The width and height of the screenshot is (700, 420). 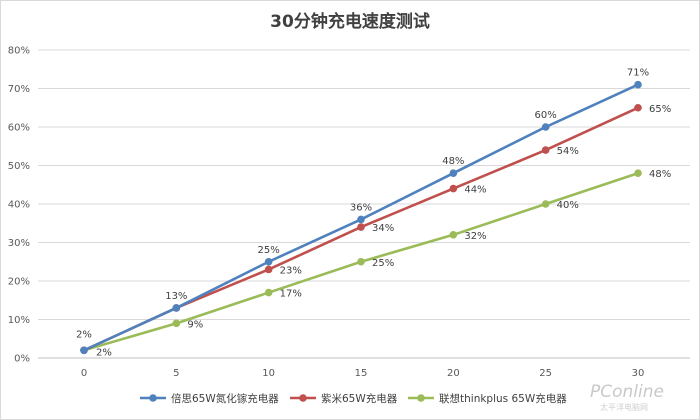 I want to click on data-label: 44%, so click(x=475, y=190).